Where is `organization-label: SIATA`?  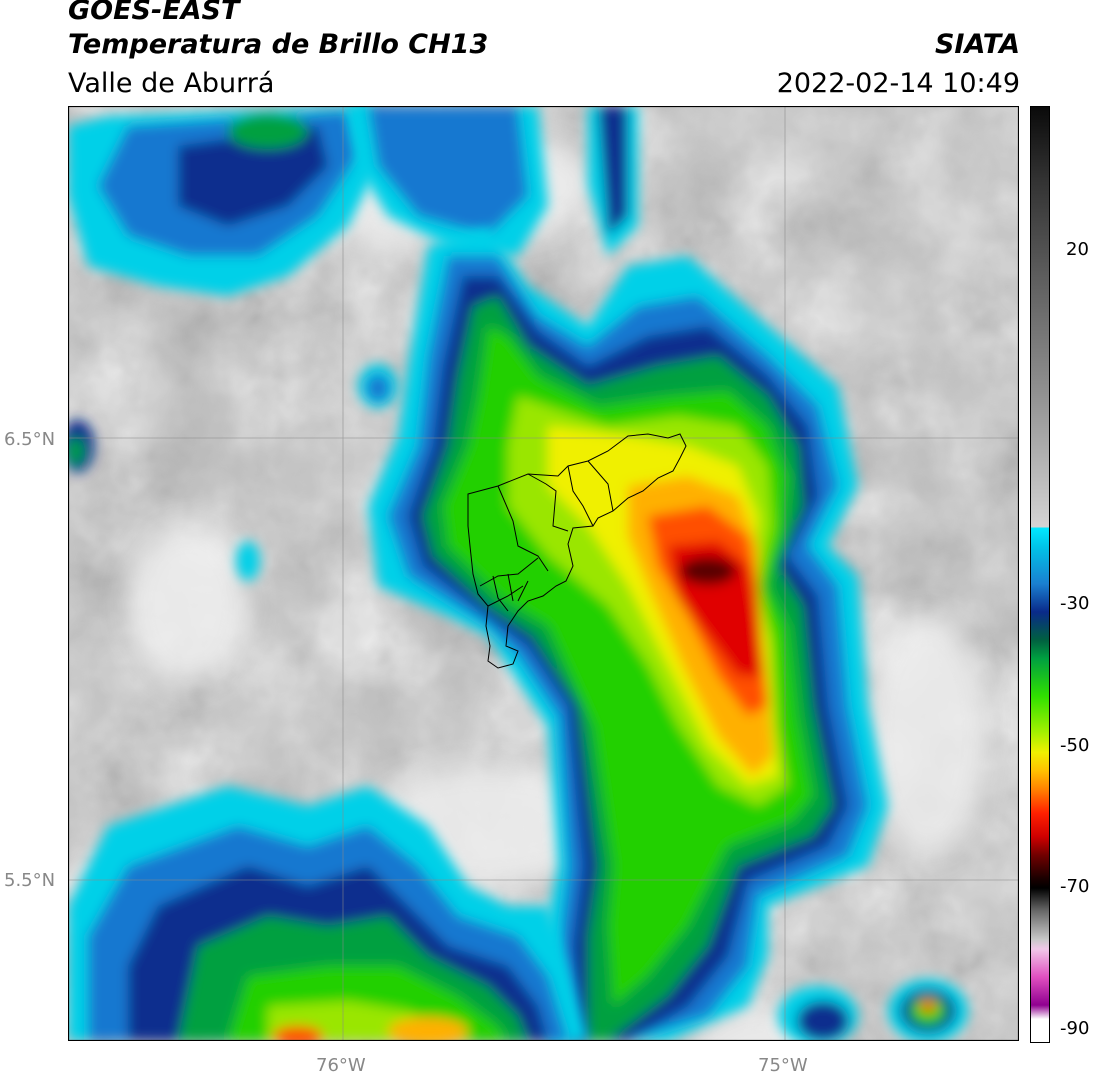 organization-label: SIATA is located at coordinates (977, 44).